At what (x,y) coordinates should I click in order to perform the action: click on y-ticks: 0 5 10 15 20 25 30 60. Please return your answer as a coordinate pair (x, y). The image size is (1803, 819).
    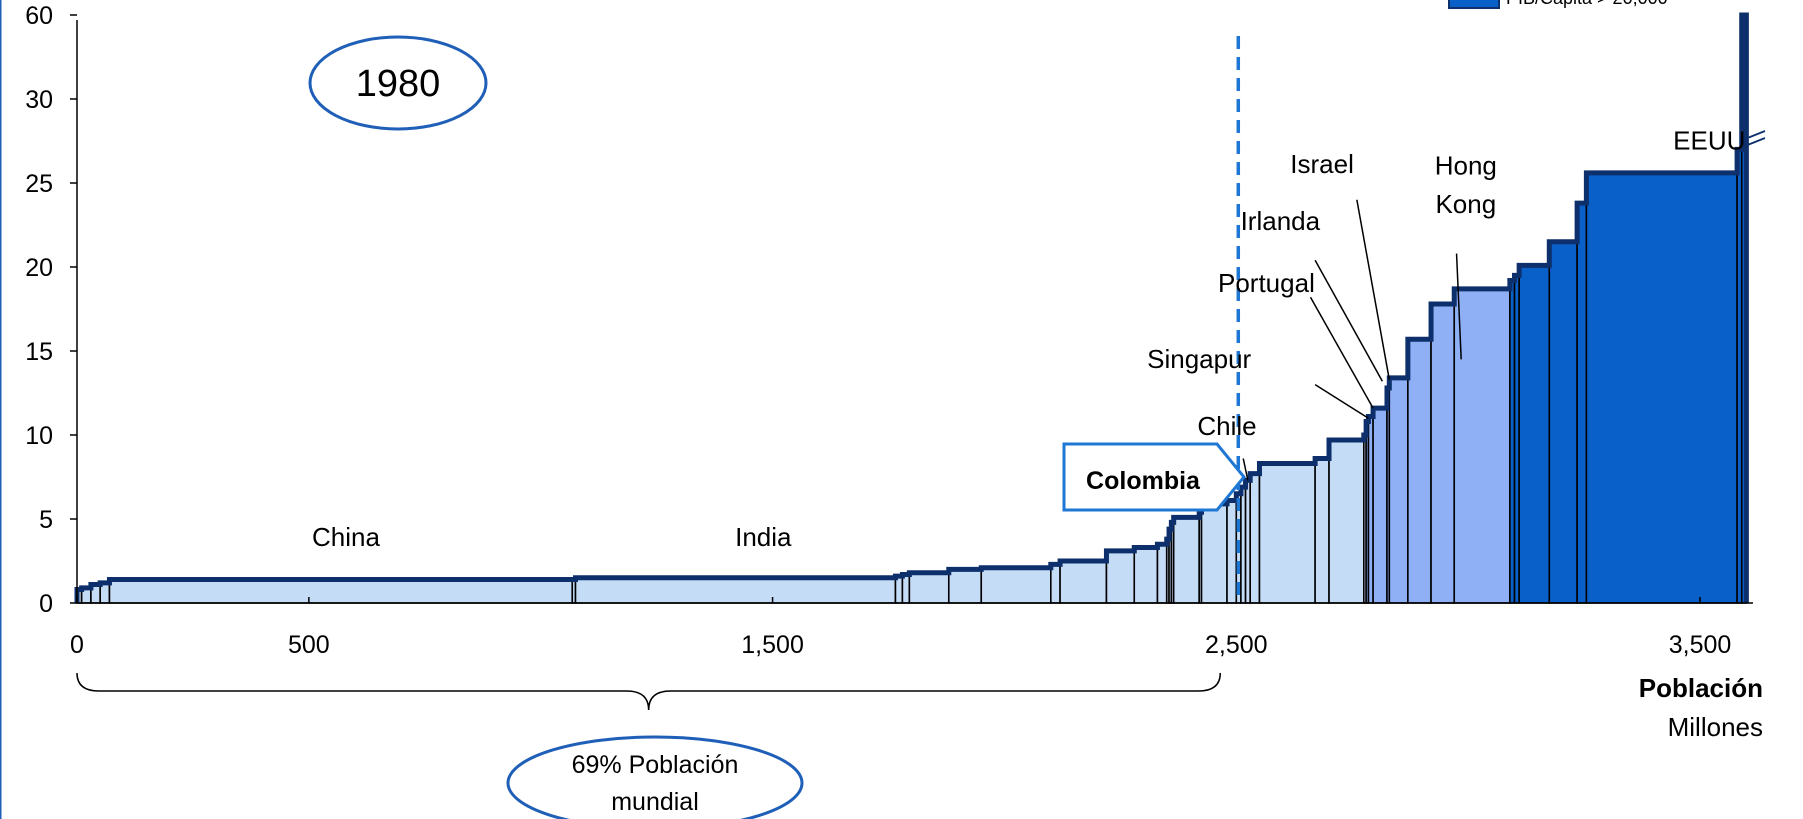
    Looking at the image, I should click on (51, 310).